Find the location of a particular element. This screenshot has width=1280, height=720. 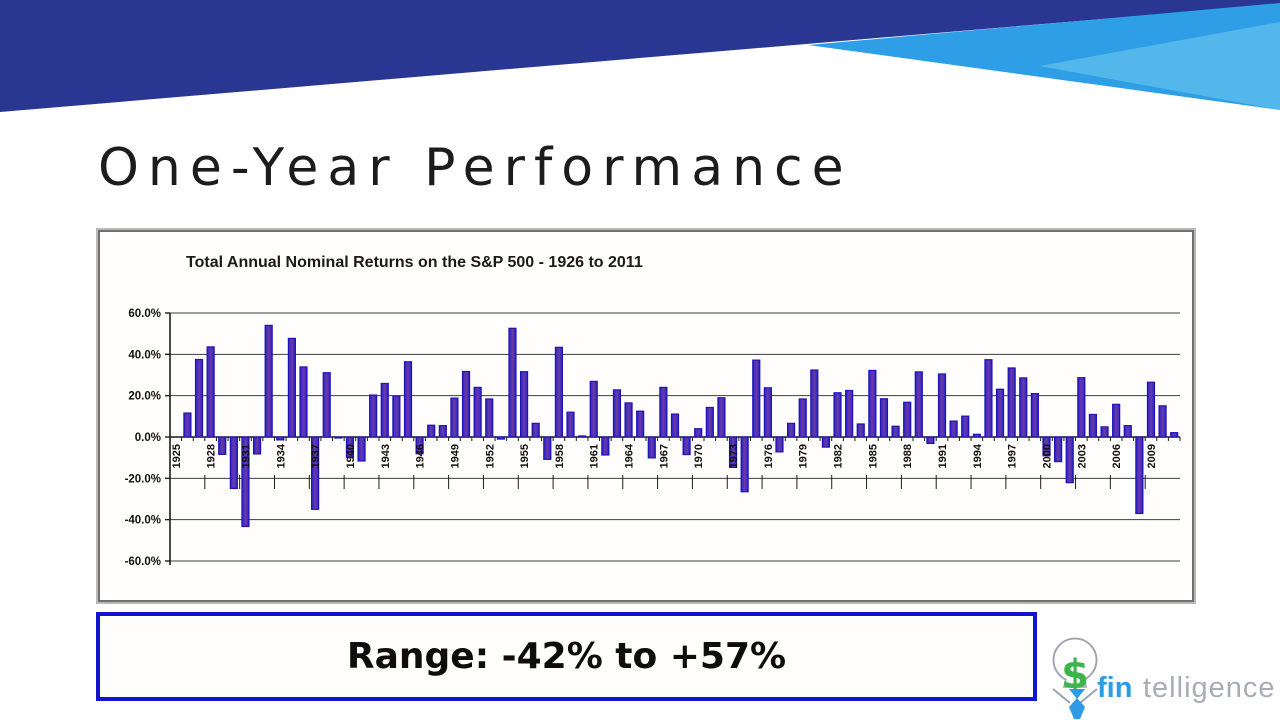

bar-1943 is located at coordinates (384, 410).